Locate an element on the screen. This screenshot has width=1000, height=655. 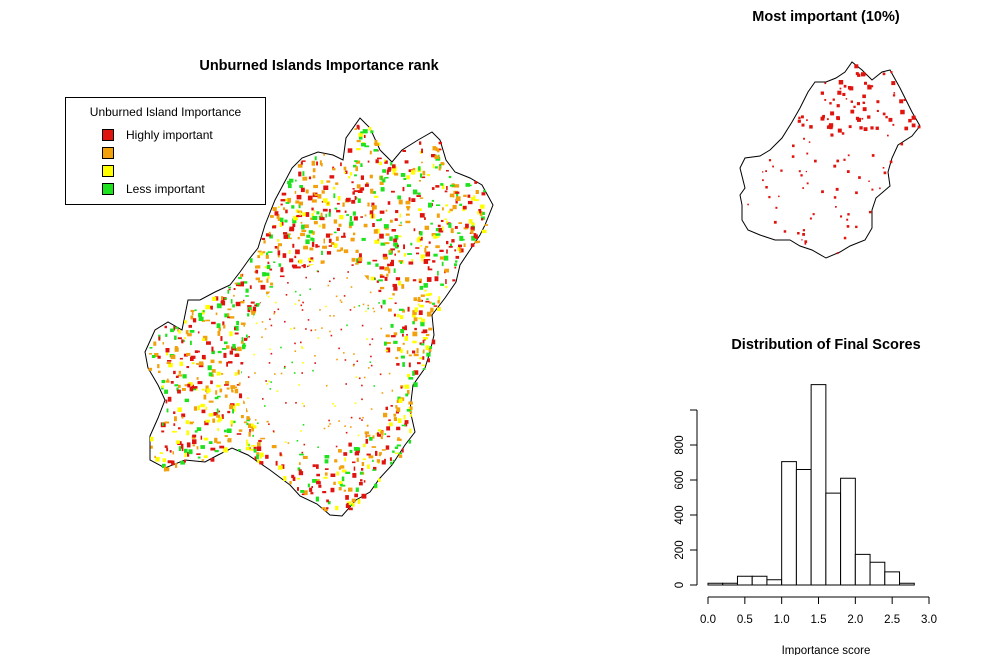
legend-label: Less important is located at coordinates (165, 189).